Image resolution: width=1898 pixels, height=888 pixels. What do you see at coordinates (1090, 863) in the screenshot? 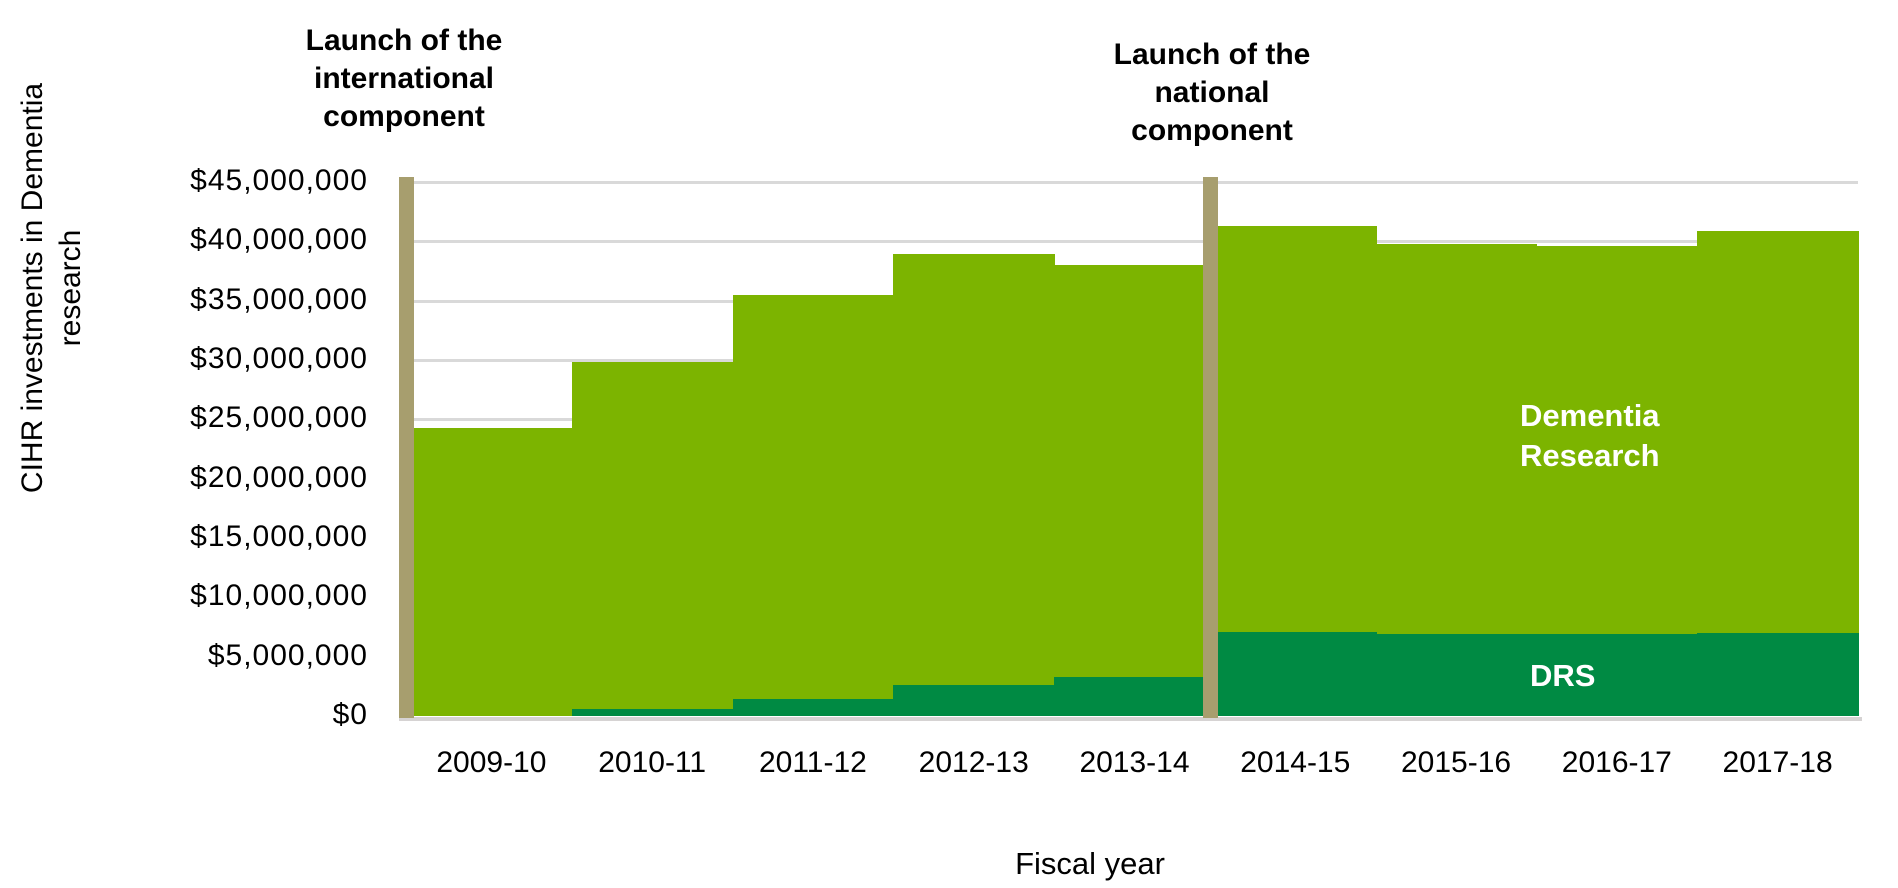
I see `x-axis-title: Fiscal year` at bounding box center [1090, 863].